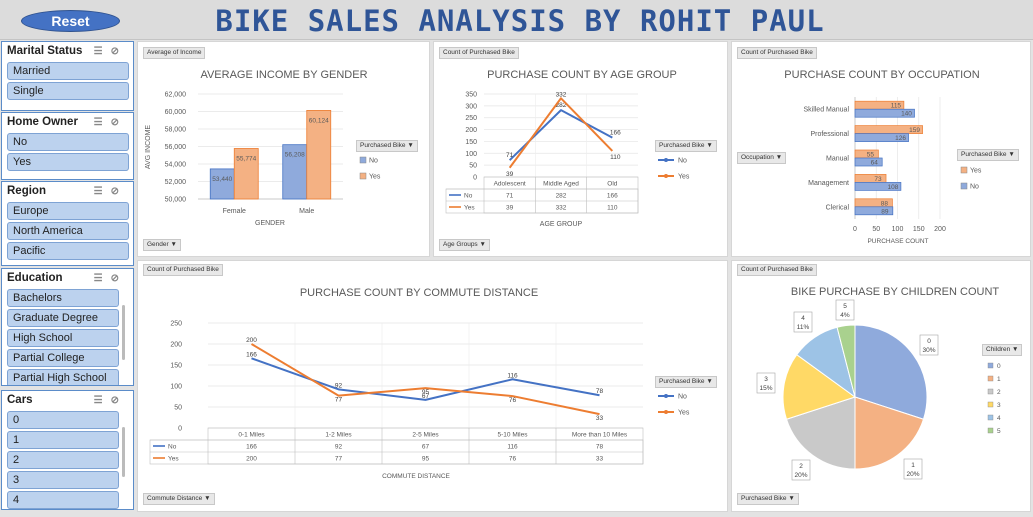 The width and height of the screenshot is (1033, 517). What do you see at coordinates (878, 179) in the screenshot?
I see `data-label: 73` at bounding box center [878, 179].